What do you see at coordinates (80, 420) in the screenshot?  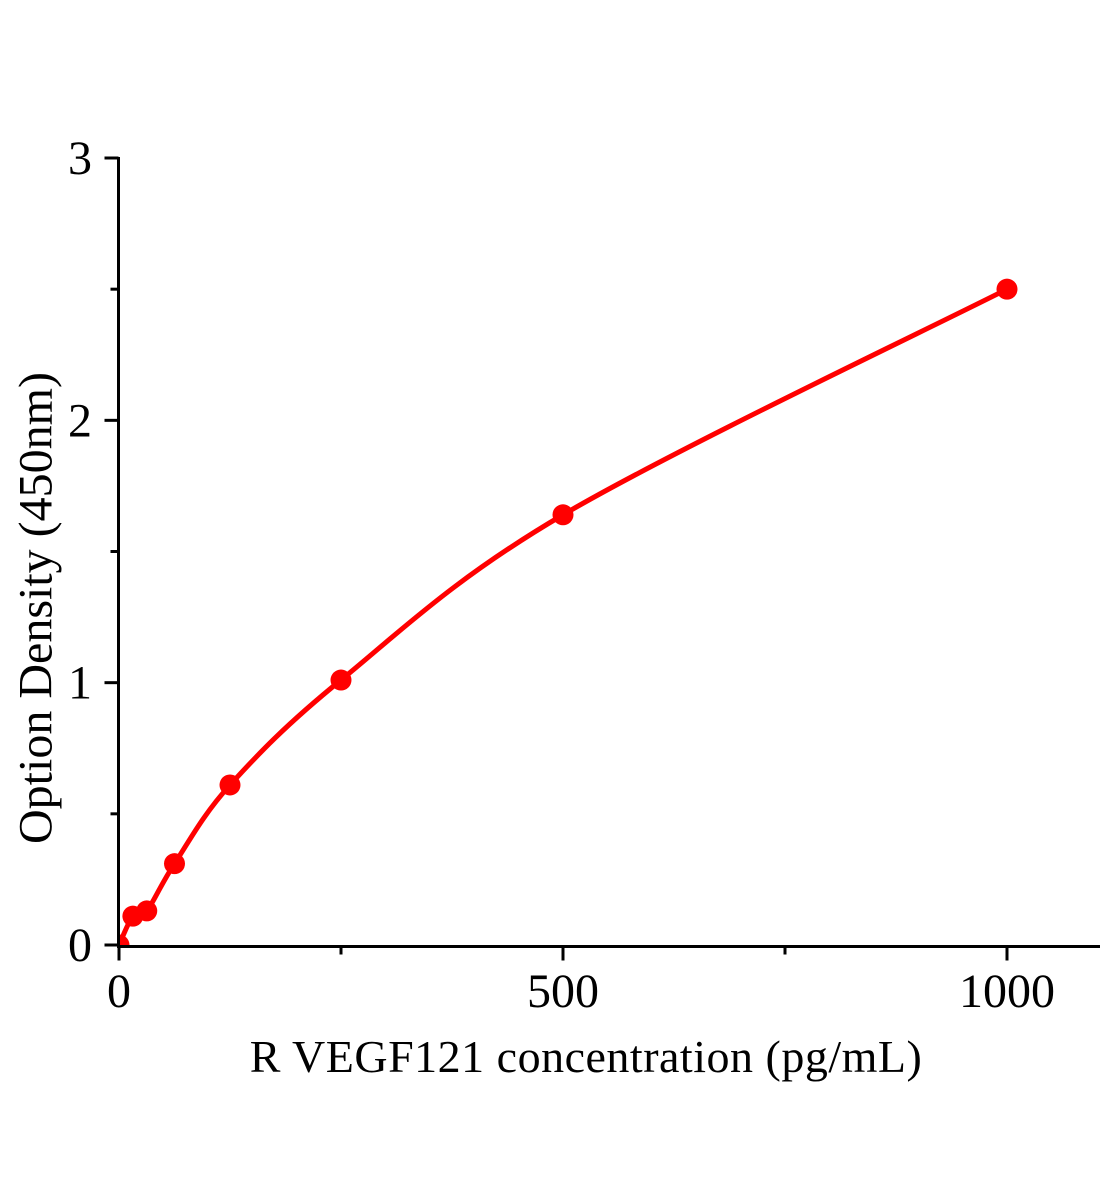 I see `y-tick-label: 2` at bounding box center [80, 420].